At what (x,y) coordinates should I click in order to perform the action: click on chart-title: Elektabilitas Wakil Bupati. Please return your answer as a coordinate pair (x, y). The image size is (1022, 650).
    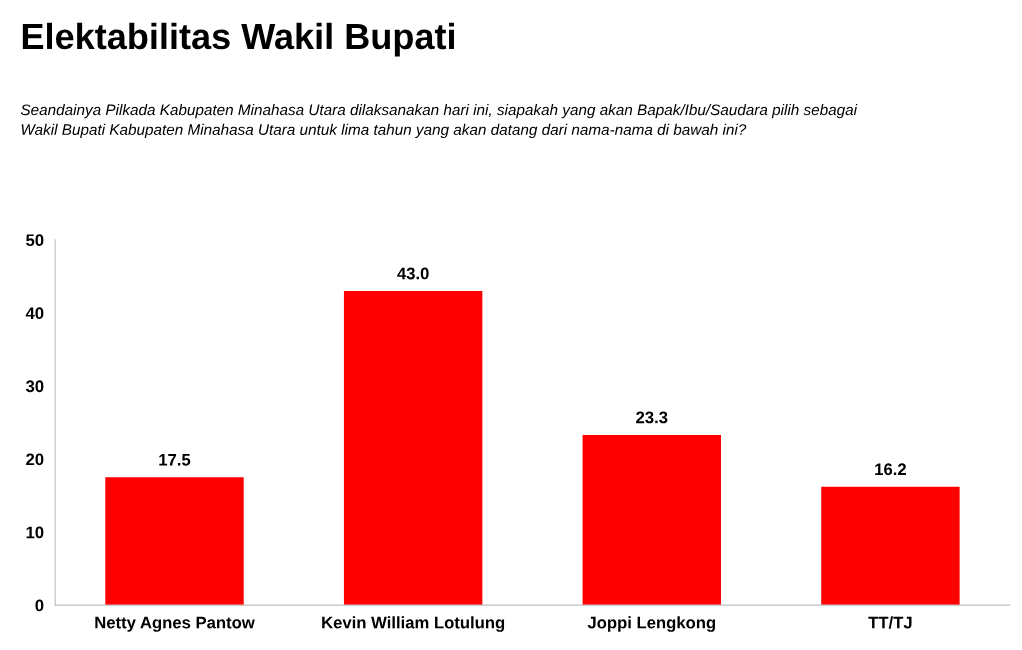
    Looking at the image, I should click on (238, 39).